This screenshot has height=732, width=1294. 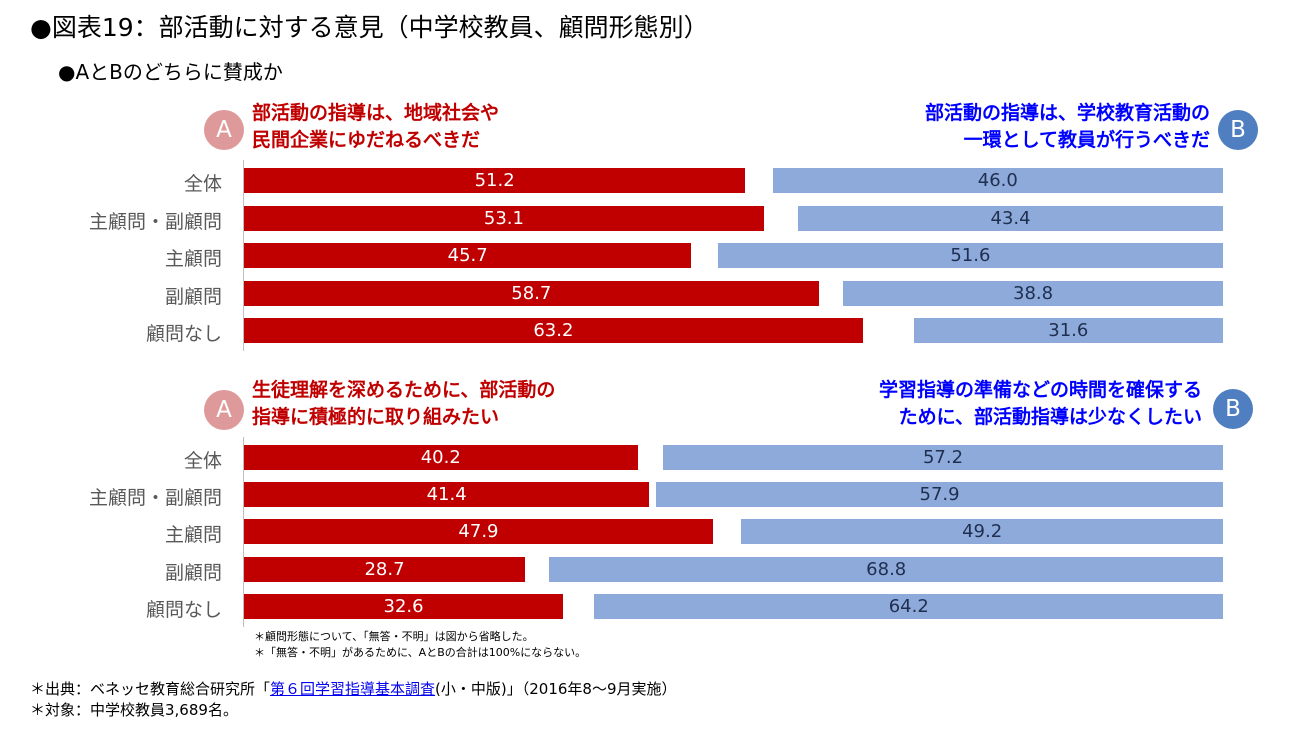 I want to click on bar-b-value-label: 57.9, so click(x=939, y=494).